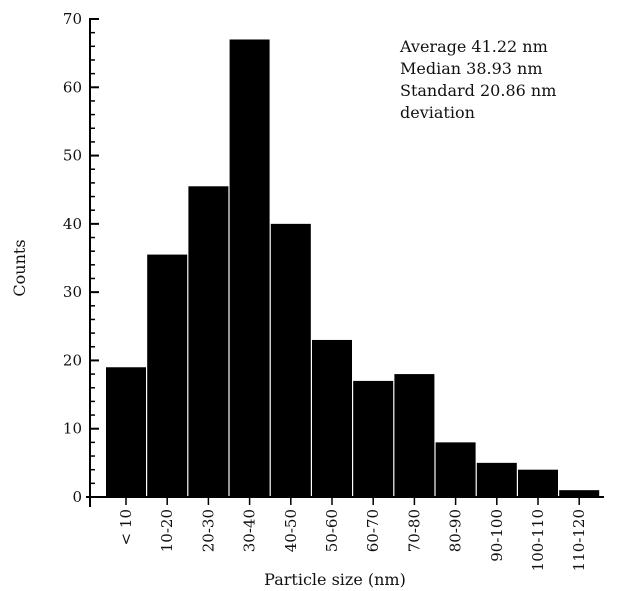 Image resolution: width=618 pixels, height=591 pixels. What do you see at coordinates (72, 224) in the screenshot?
I see `y-tick-label-4: 40` at bounding box center [72, 224].